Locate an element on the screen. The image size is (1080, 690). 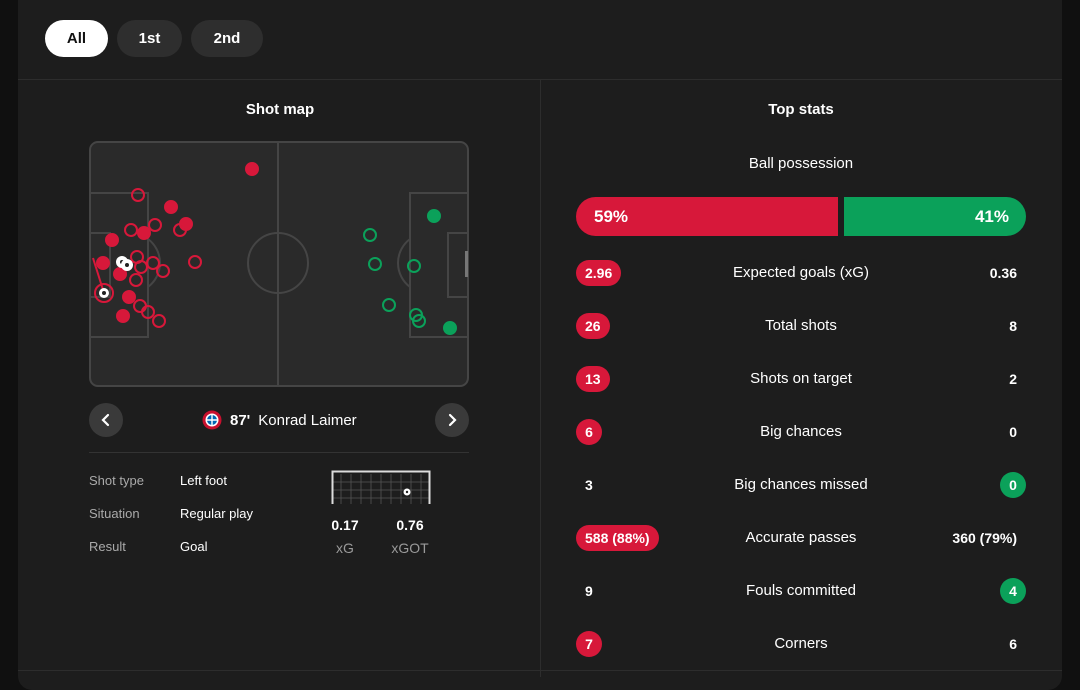
stat-home-value: 26 is located at coordinates (593, 326).